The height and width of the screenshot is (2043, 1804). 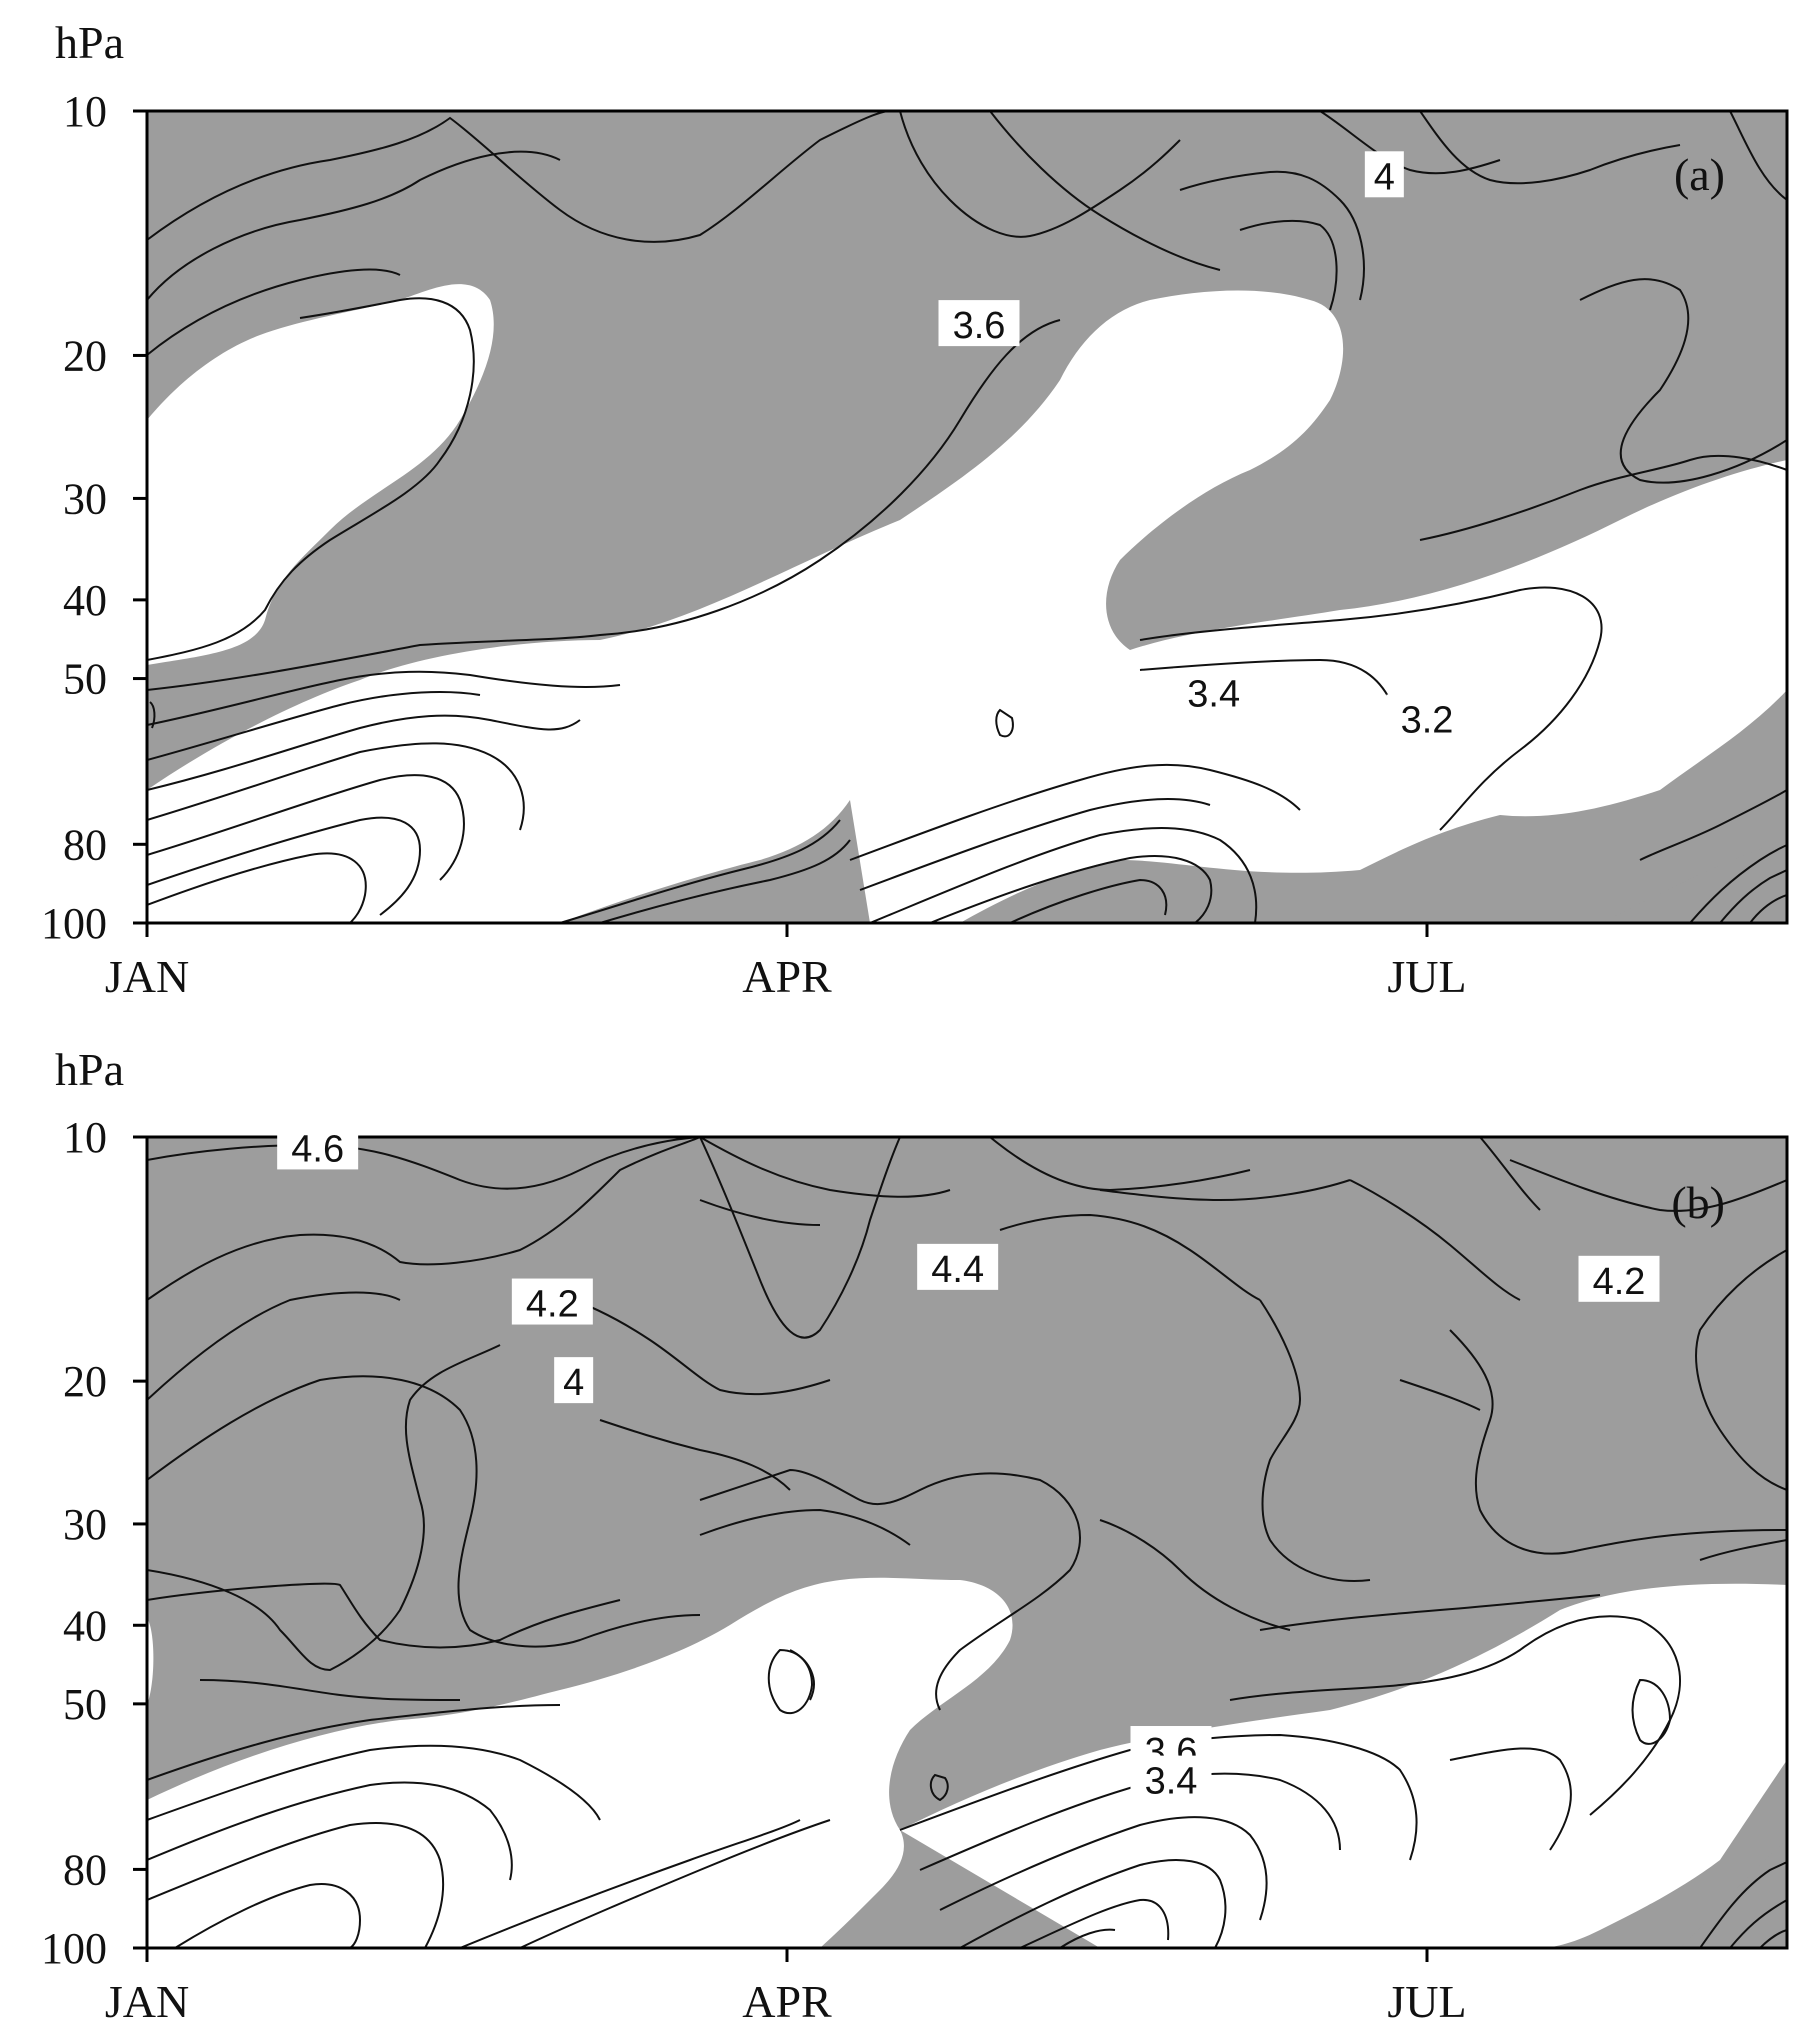 I want to click on shaded-region-b1, so click(x=960, y=1889).